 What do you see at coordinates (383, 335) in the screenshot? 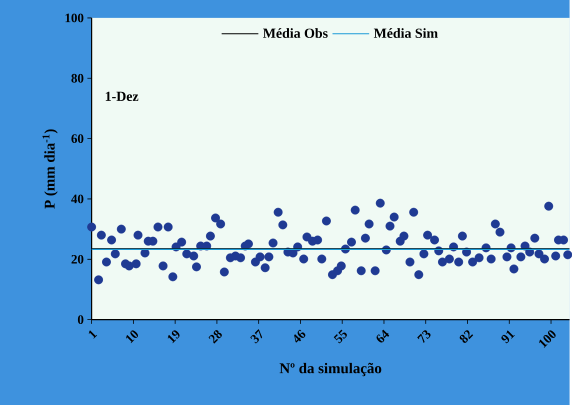
I see `x-tick-label: 64` at bounding box center [383, 335].